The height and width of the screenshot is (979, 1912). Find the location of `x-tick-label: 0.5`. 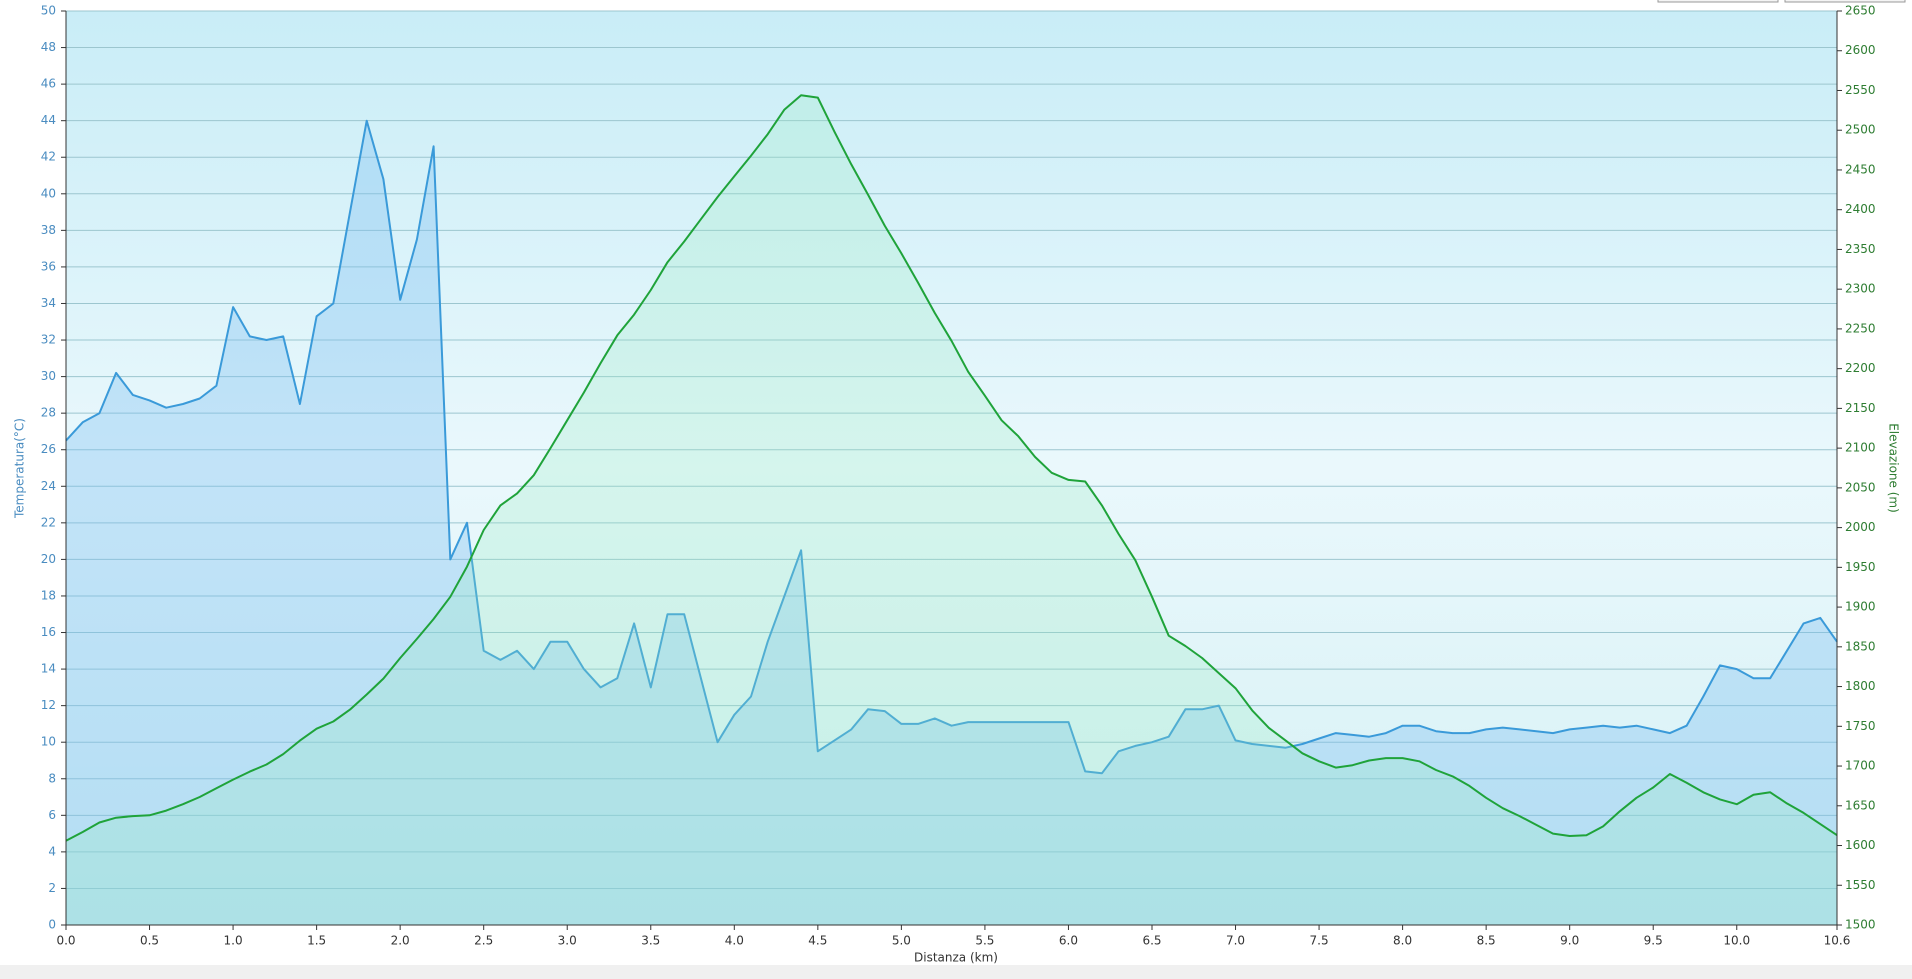

x-tick-label: 0.5 is located at coordinates (149, 941).